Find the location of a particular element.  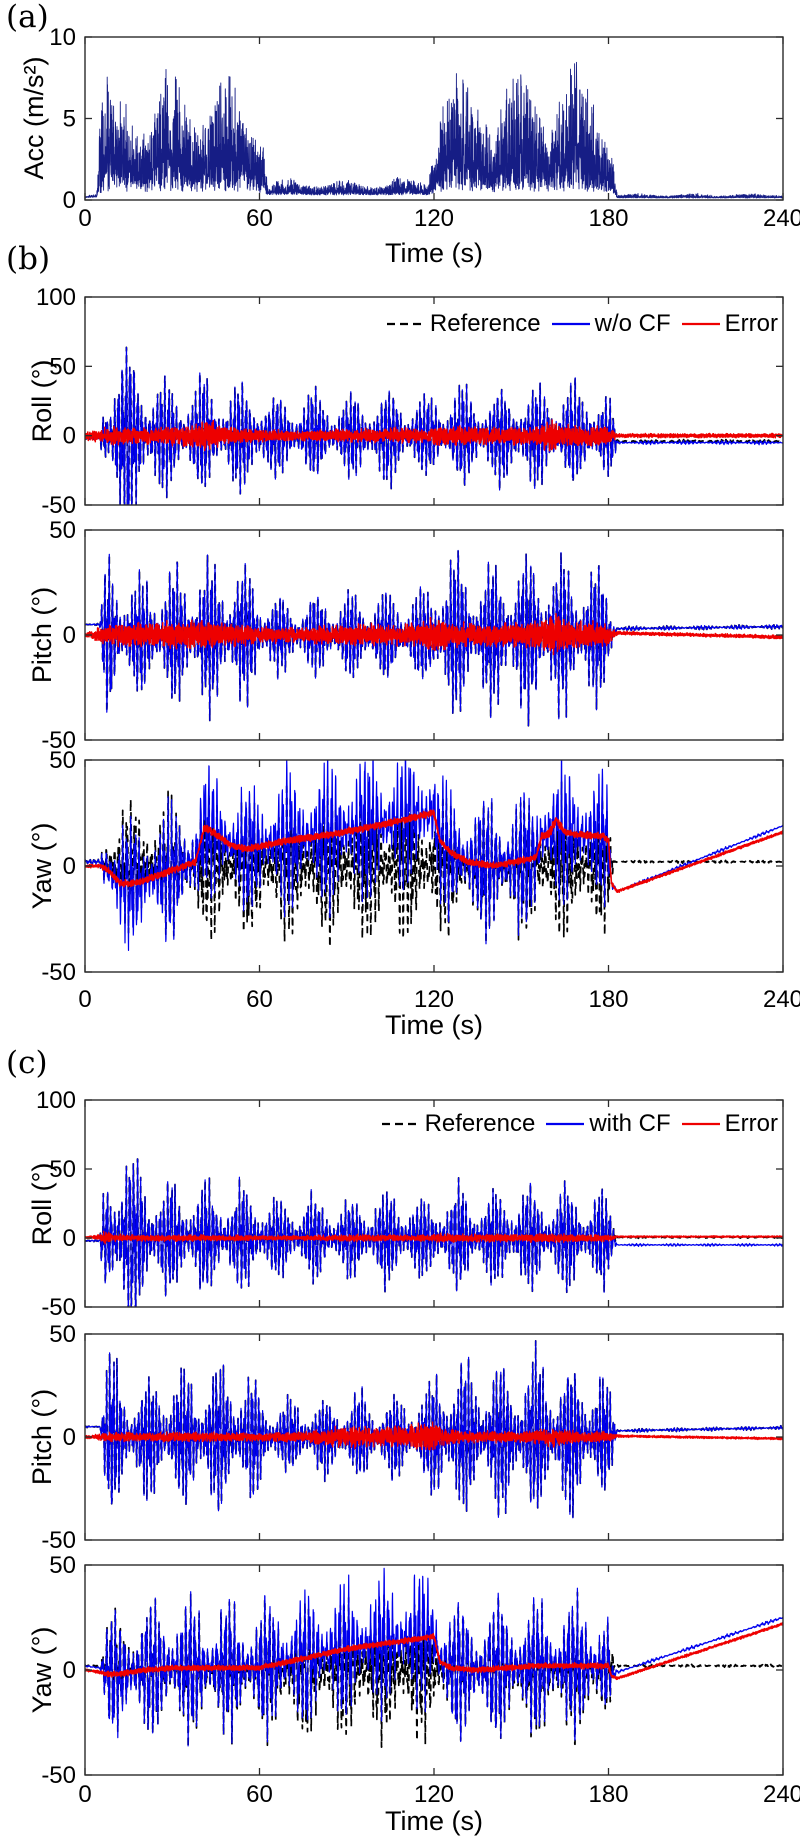

c-yaw-series-with CF is located at coordinates (434, 1657).